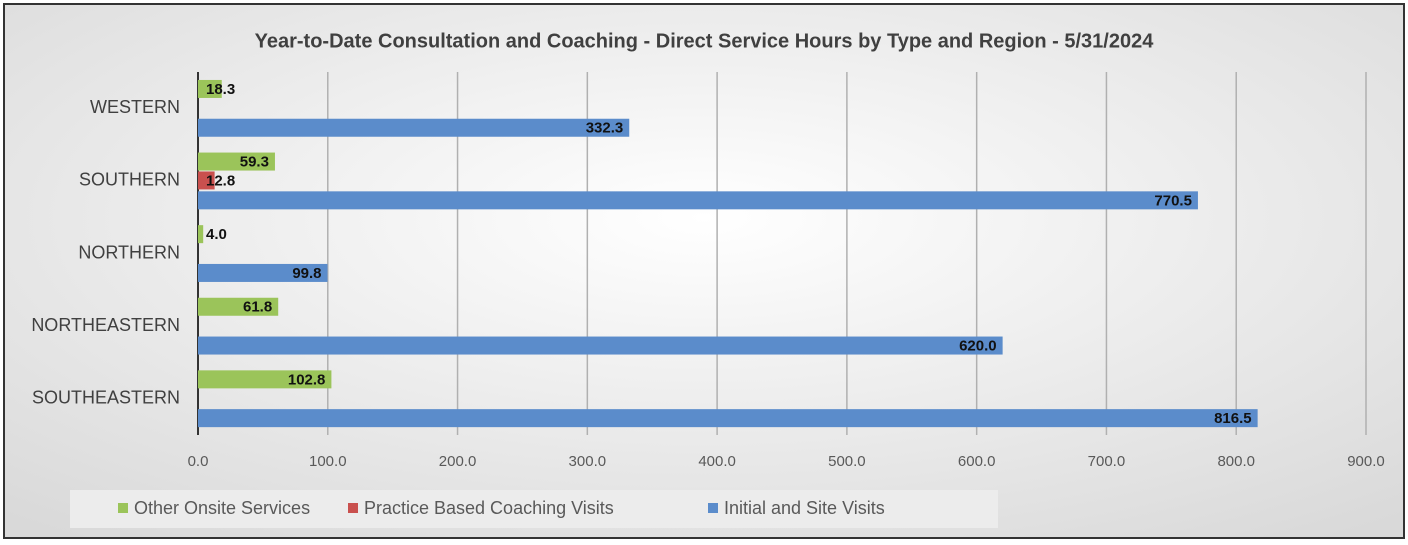 The image size is (1408, 545). I want to click on x-tick-label: 200.0, so click(458, 461).